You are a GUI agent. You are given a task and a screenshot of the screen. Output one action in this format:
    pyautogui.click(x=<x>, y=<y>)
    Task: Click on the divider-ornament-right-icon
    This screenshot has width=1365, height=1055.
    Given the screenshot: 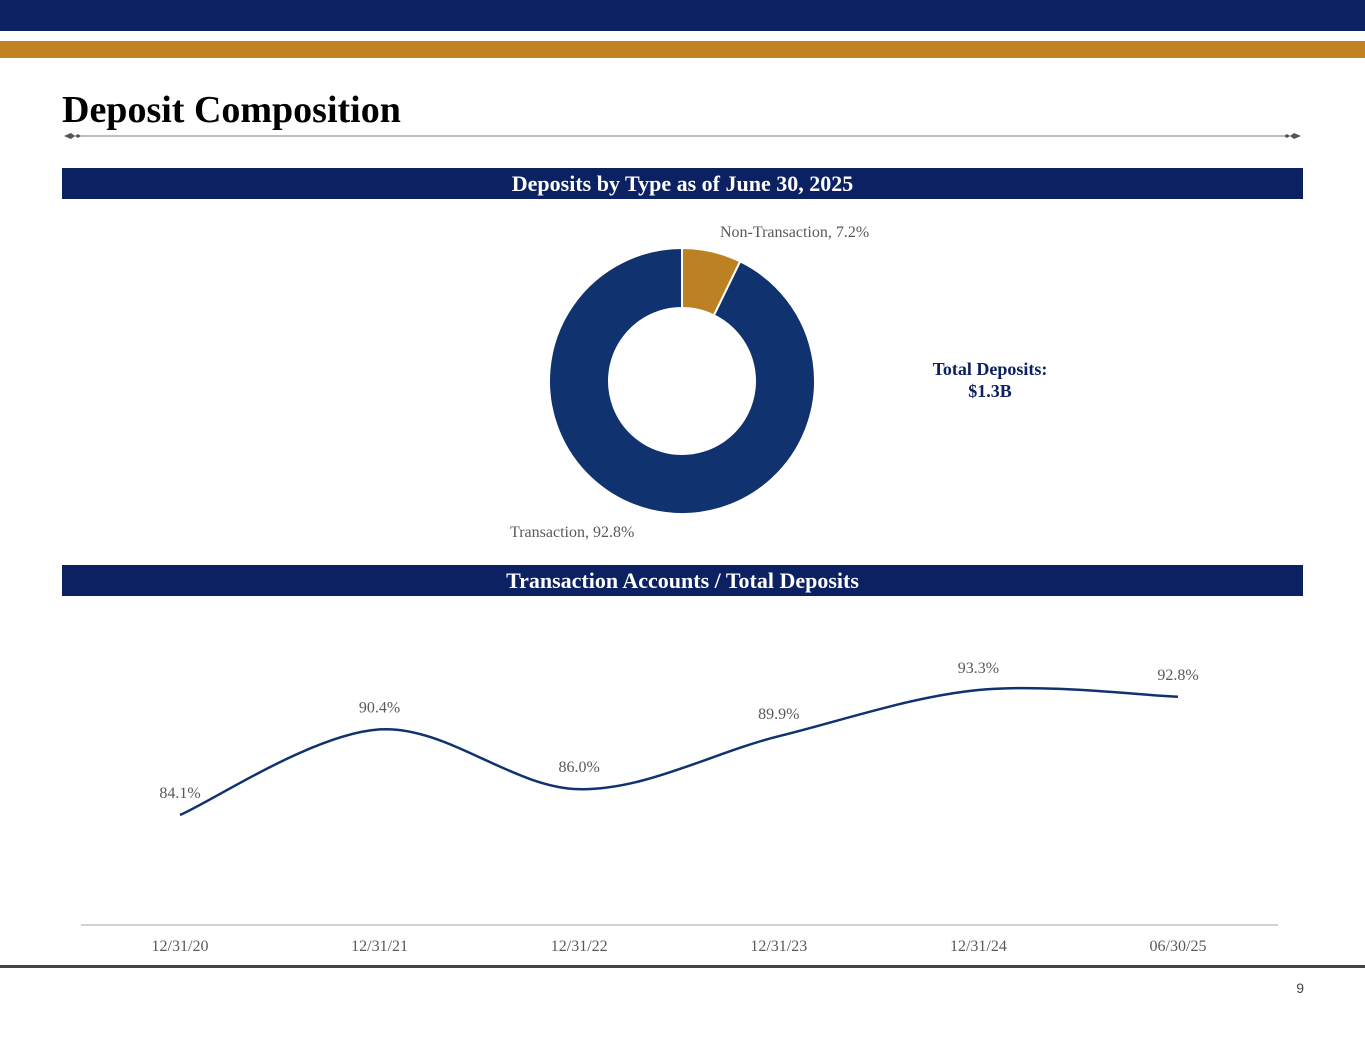 What is the action you would take?
    pyautogui.click(x=1295, y=136)
    